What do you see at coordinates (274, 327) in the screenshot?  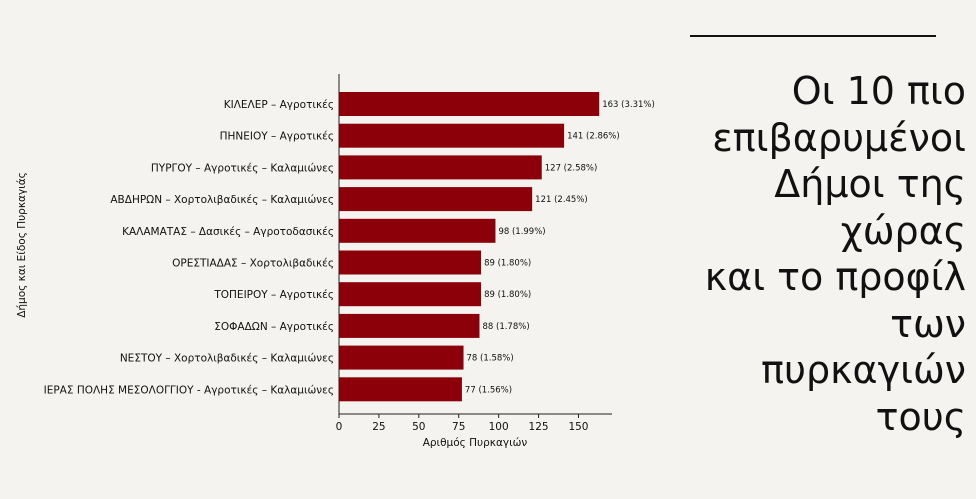 I see `category-label: ΣΟΦΑΔΩΝ – Αγροτικές` at bounding box center [274, 327].